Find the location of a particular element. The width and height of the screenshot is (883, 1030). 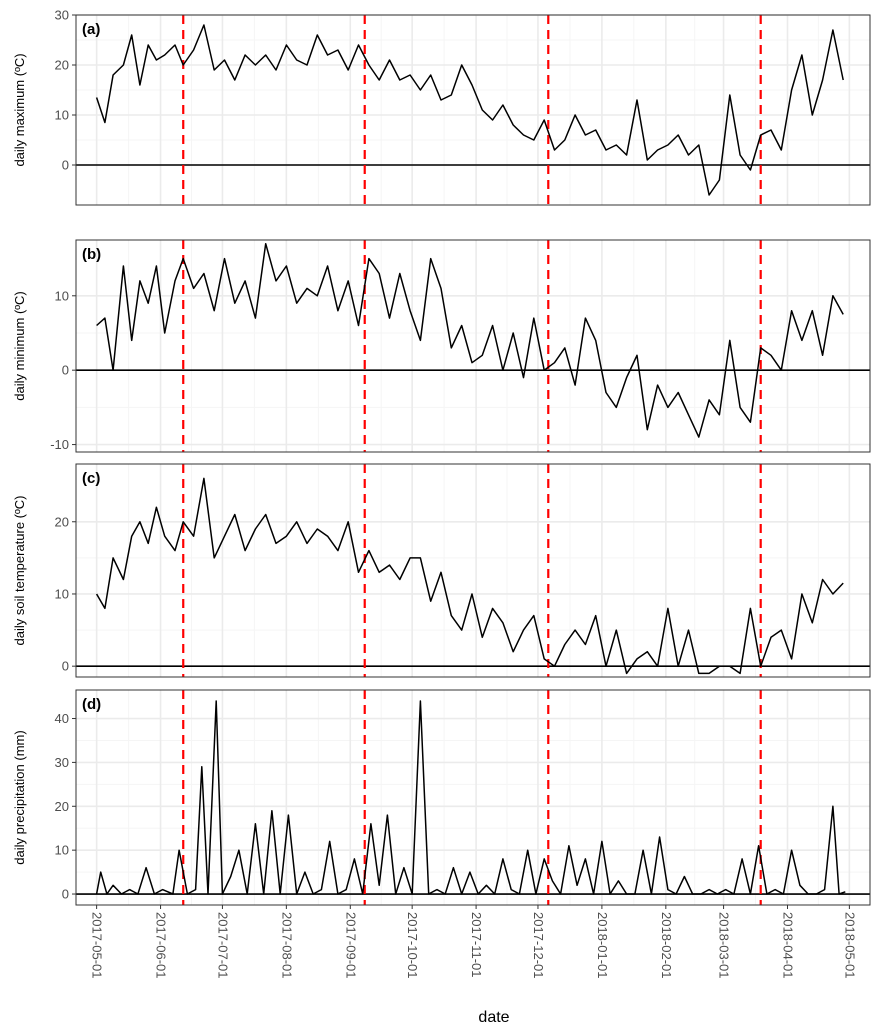

y-axis-title: daily maximum (ºC) is located at coordinates (19, 109).